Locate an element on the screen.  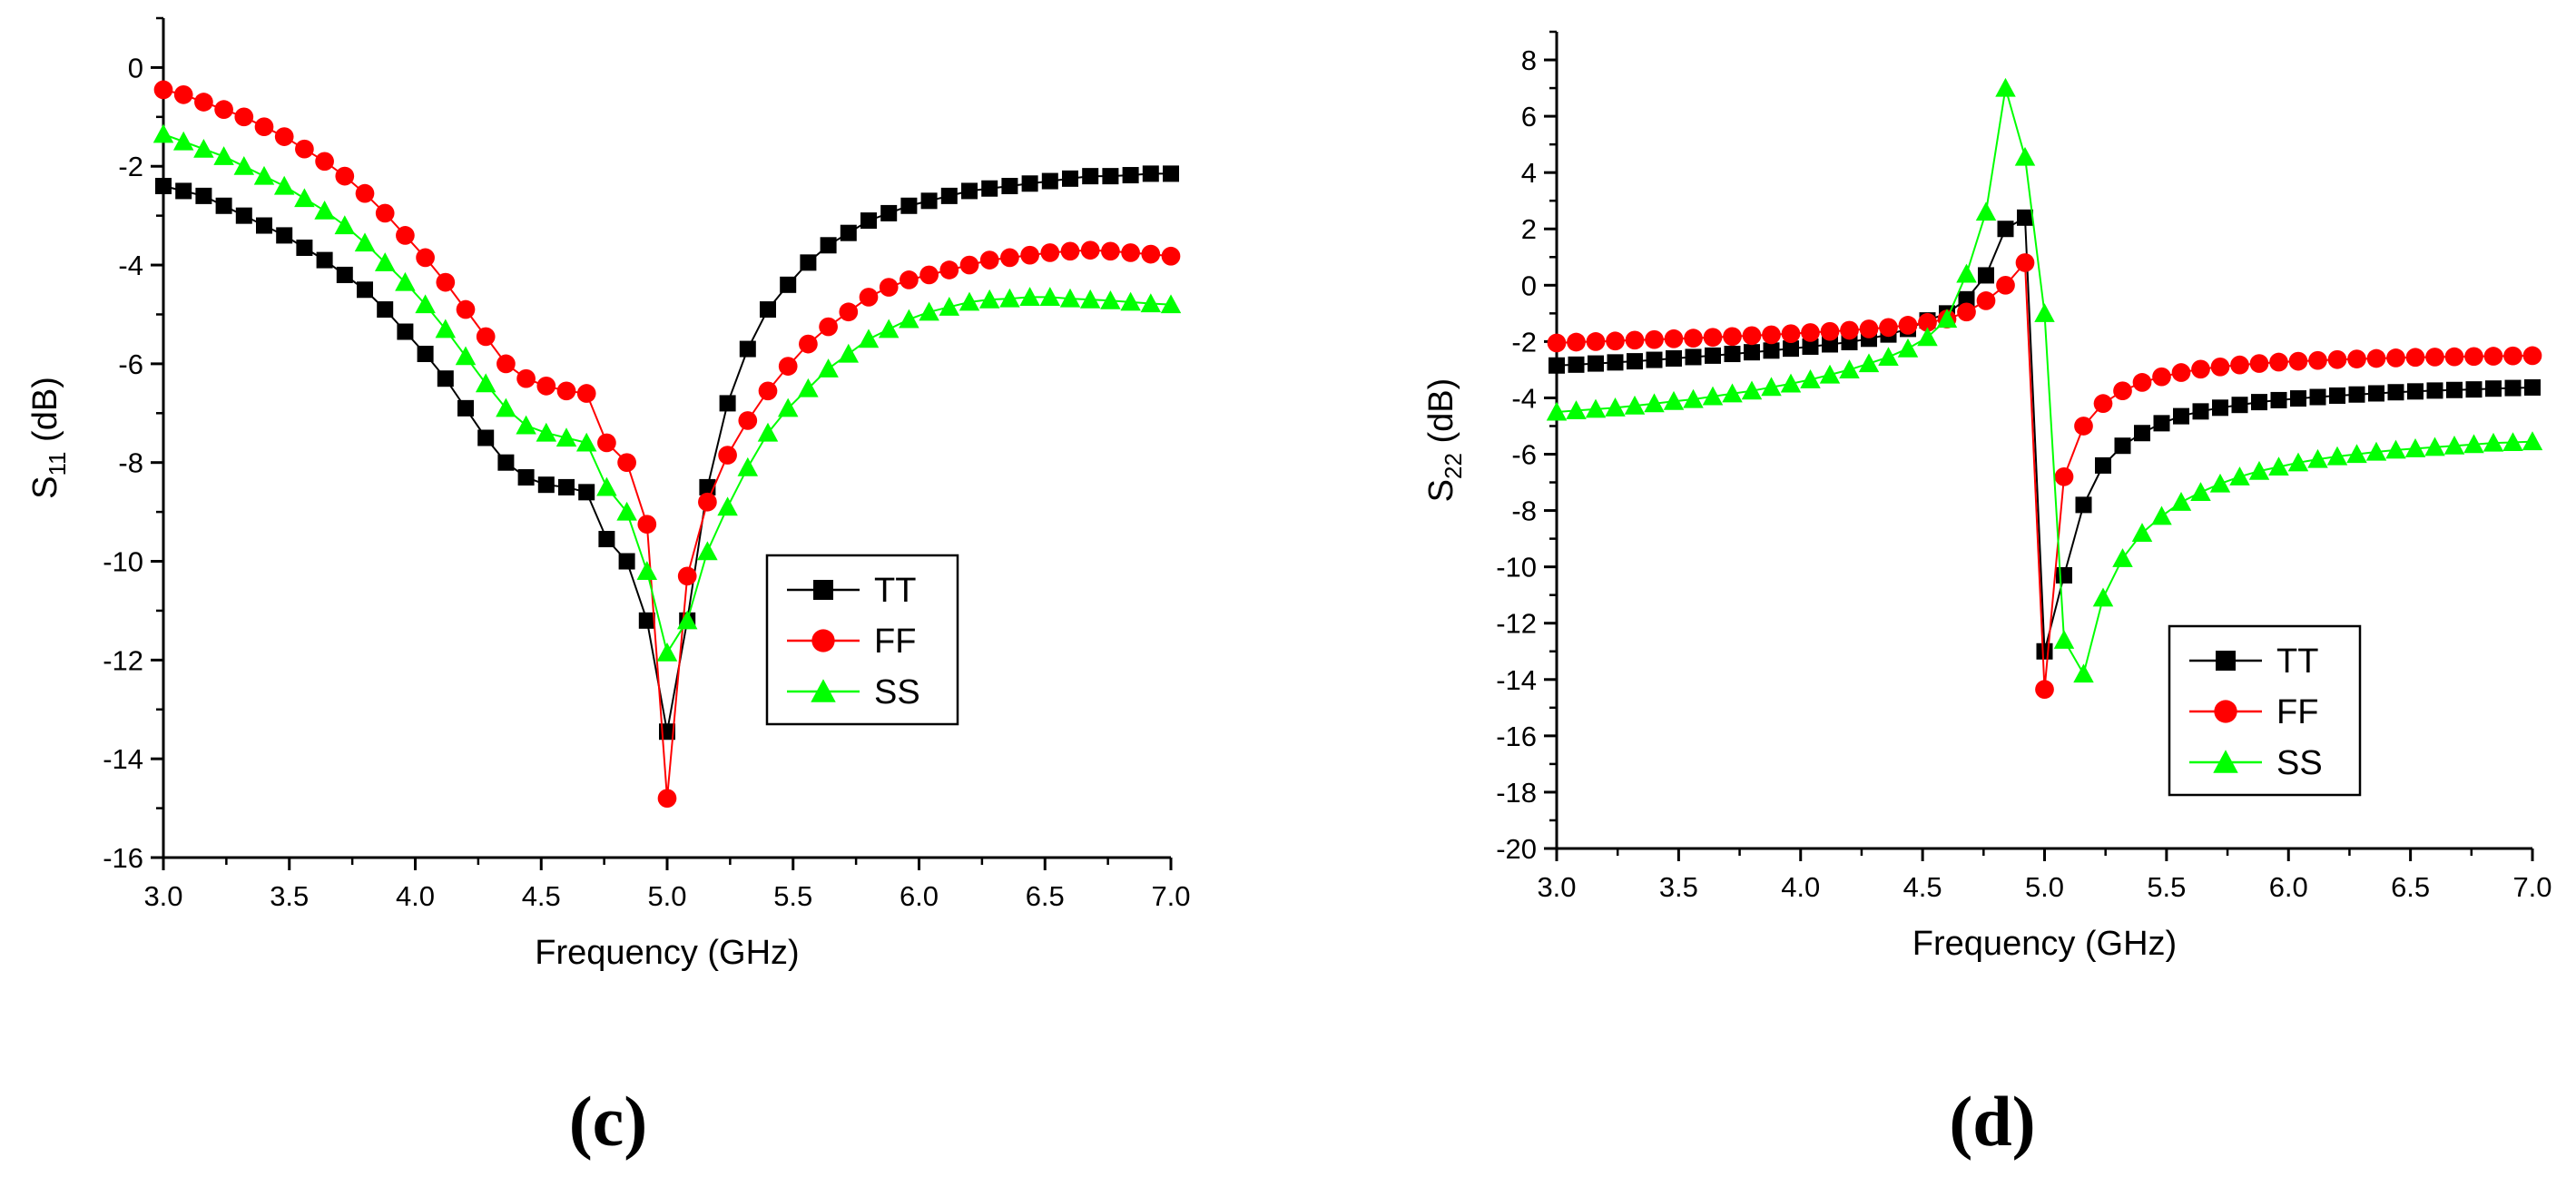
x-tick-label: 6.5 is located at coordinates (1045, 896).